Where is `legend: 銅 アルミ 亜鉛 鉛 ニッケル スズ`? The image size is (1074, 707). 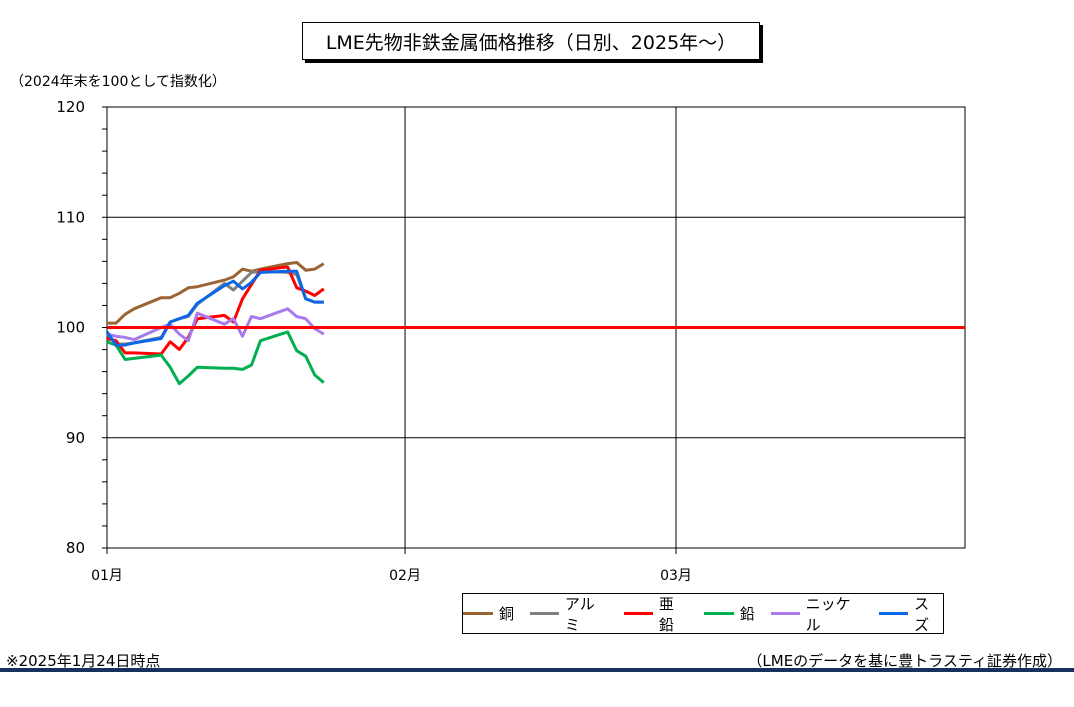
legend: 銅 アルミ 亜鉛 鉛 ニッケル スズ is located at coordinates (703, 613).